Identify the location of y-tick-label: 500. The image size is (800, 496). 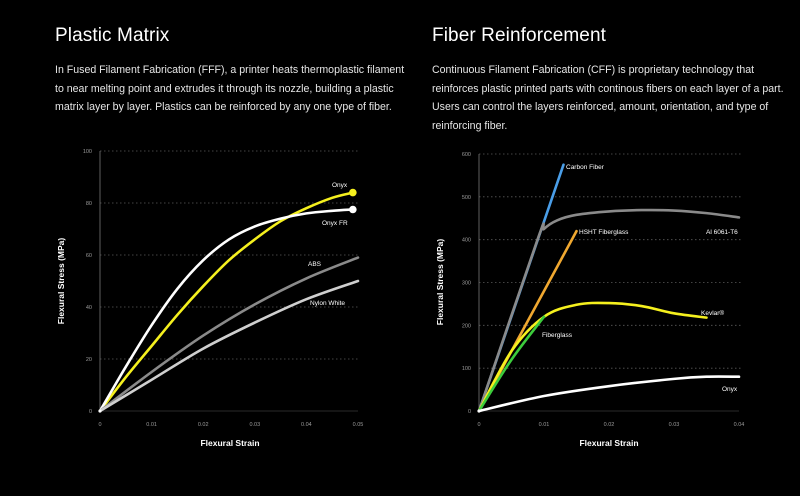
(466, 198).